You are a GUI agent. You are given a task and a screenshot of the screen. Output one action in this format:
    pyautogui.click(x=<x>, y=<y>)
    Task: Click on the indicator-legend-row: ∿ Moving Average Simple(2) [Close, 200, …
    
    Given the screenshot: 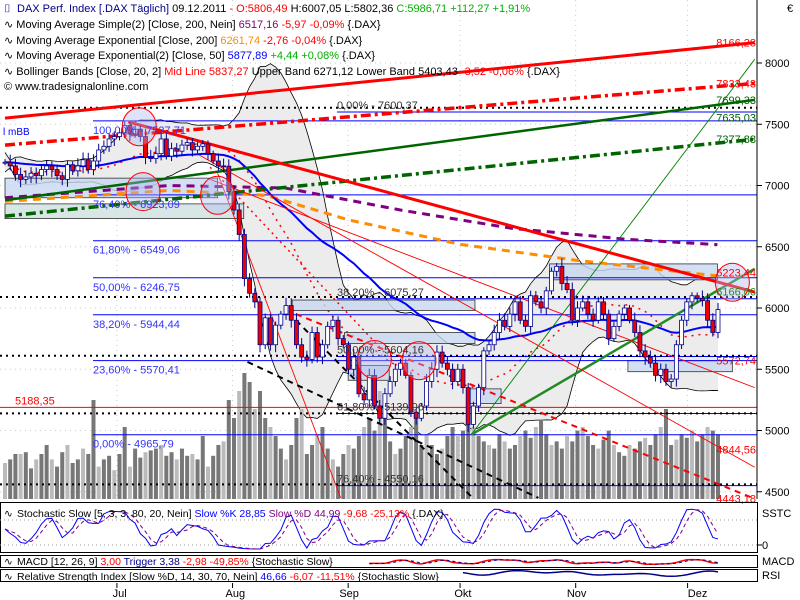 What is the action you would take?
    pyautogui.click(x=192, y=25)
    